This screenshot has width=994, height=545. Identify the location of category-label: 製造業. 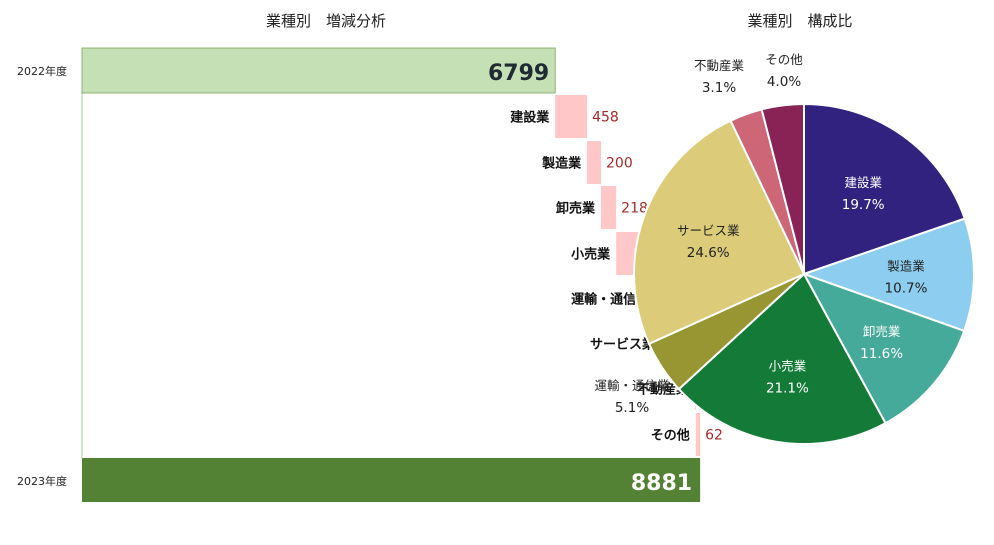
(561, 164).